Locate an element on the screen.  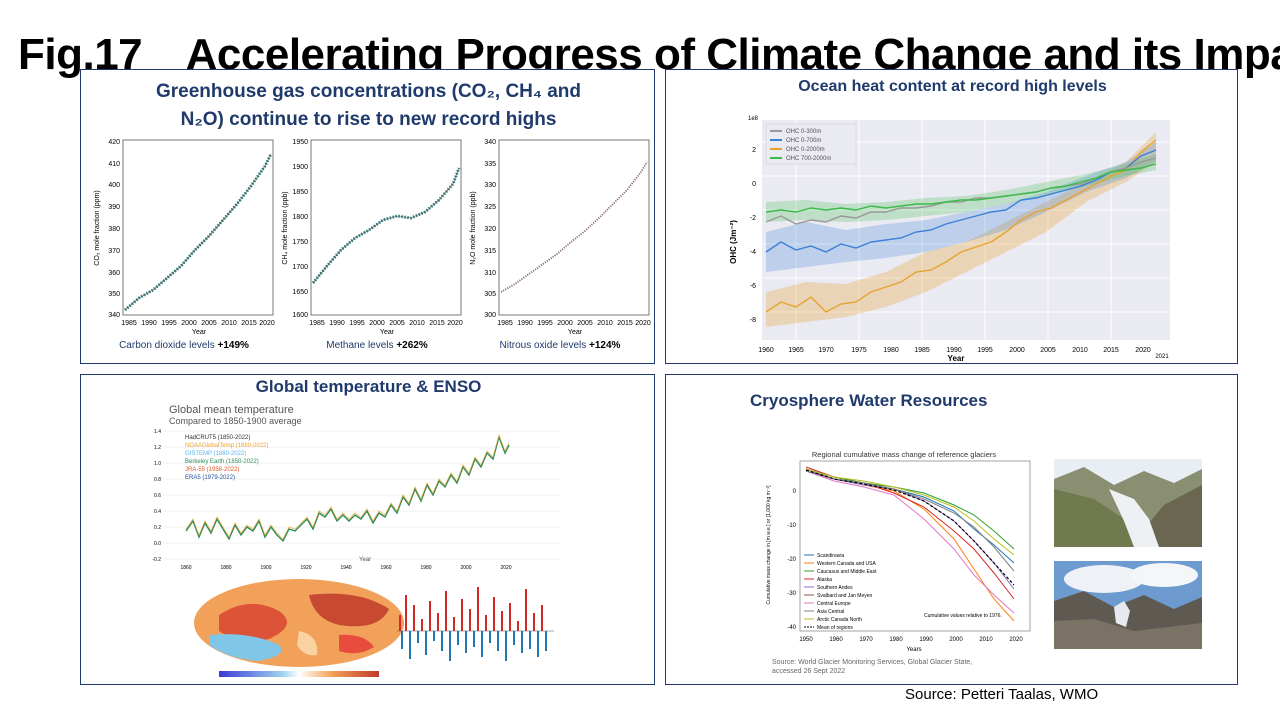
legend-label: OHC 0-700m is located at coordinates (803, 141).